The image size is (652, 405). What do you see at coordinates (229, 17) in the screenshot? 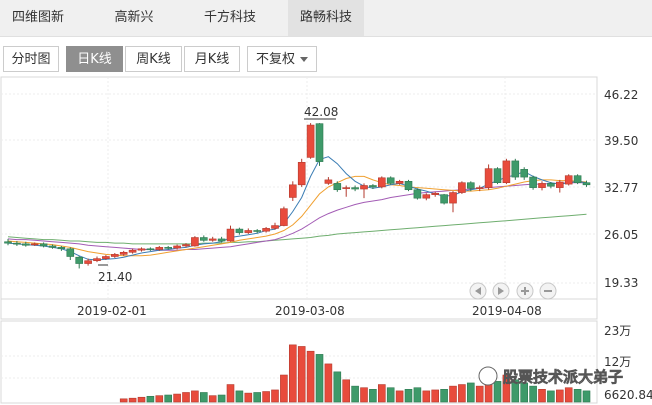
I see `tab-qianfang-keji: 千方科技` at bounding box center [229, 17].